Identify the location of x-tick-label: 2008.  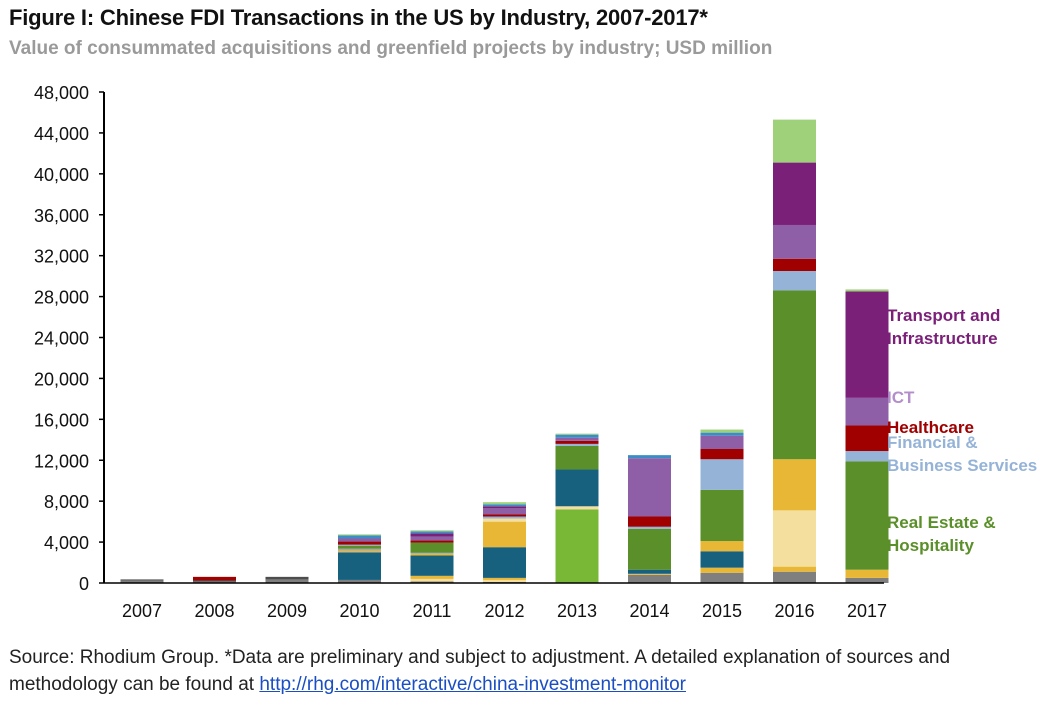
(214, 611).